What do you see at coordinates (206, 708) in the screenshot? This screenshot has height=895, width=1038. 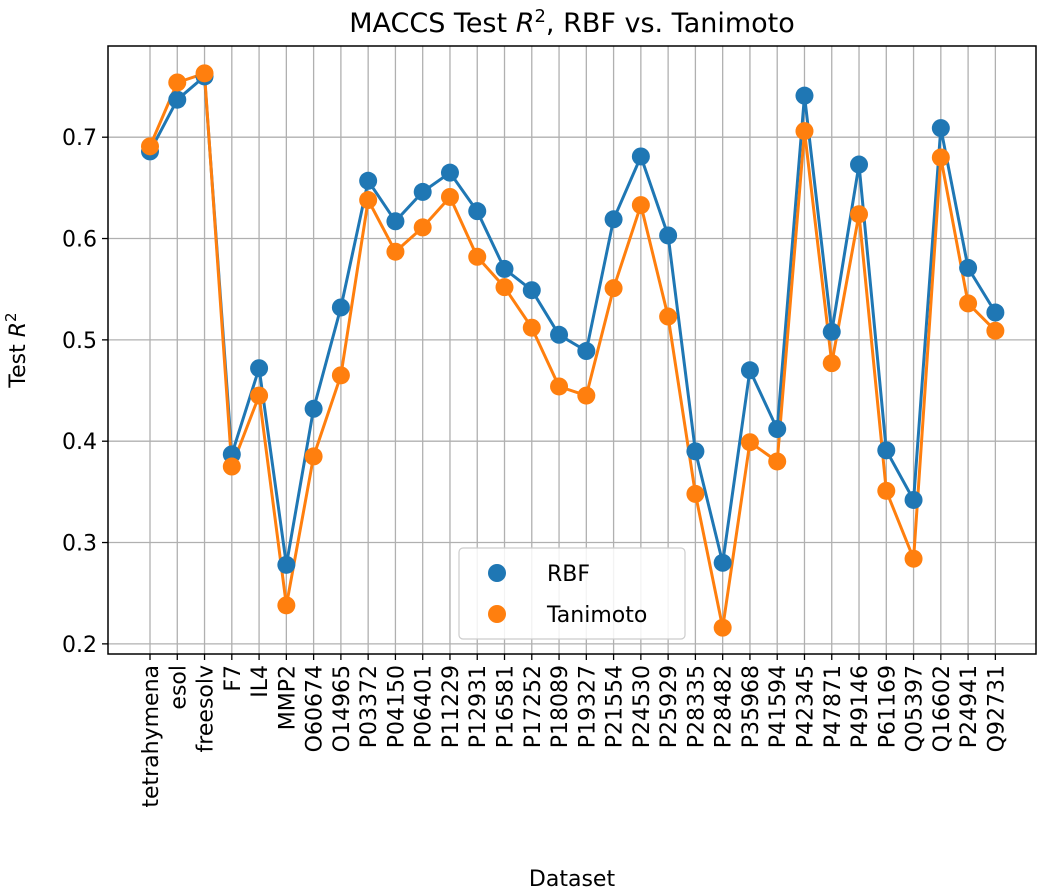 I see `x-tick-label: freesolv` at bounding box center [206, 708].